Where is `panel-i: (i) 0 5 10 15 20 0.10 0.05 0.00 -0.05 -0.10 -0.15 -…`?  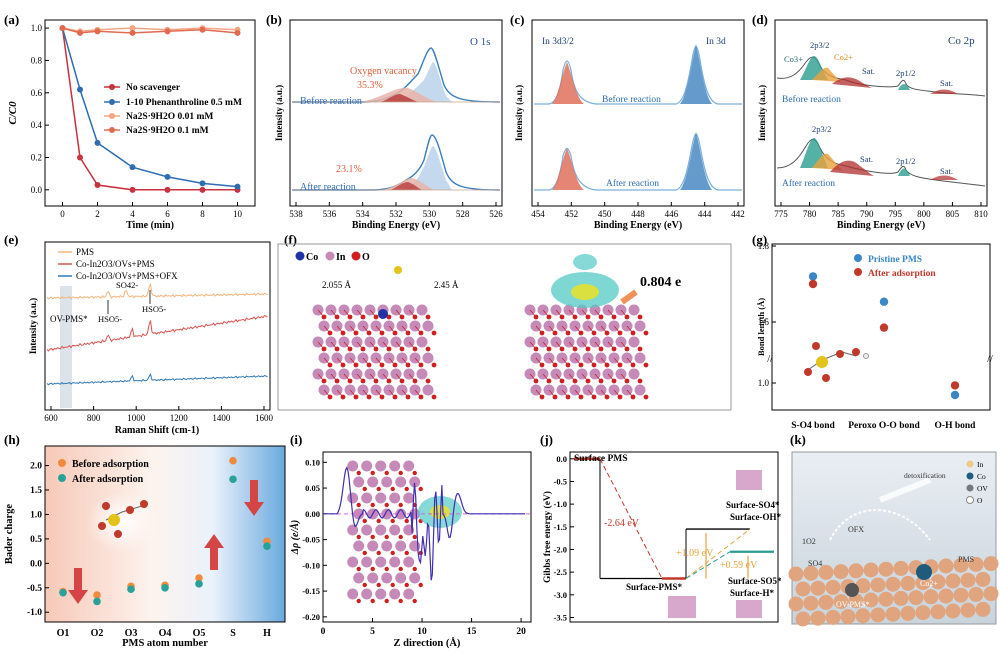
panel-i: (i) 0 5 10 15 20 0.10 0.05 0.00 -0.05 -0.10 -0.15 -… is located at coordinates (410, 540).